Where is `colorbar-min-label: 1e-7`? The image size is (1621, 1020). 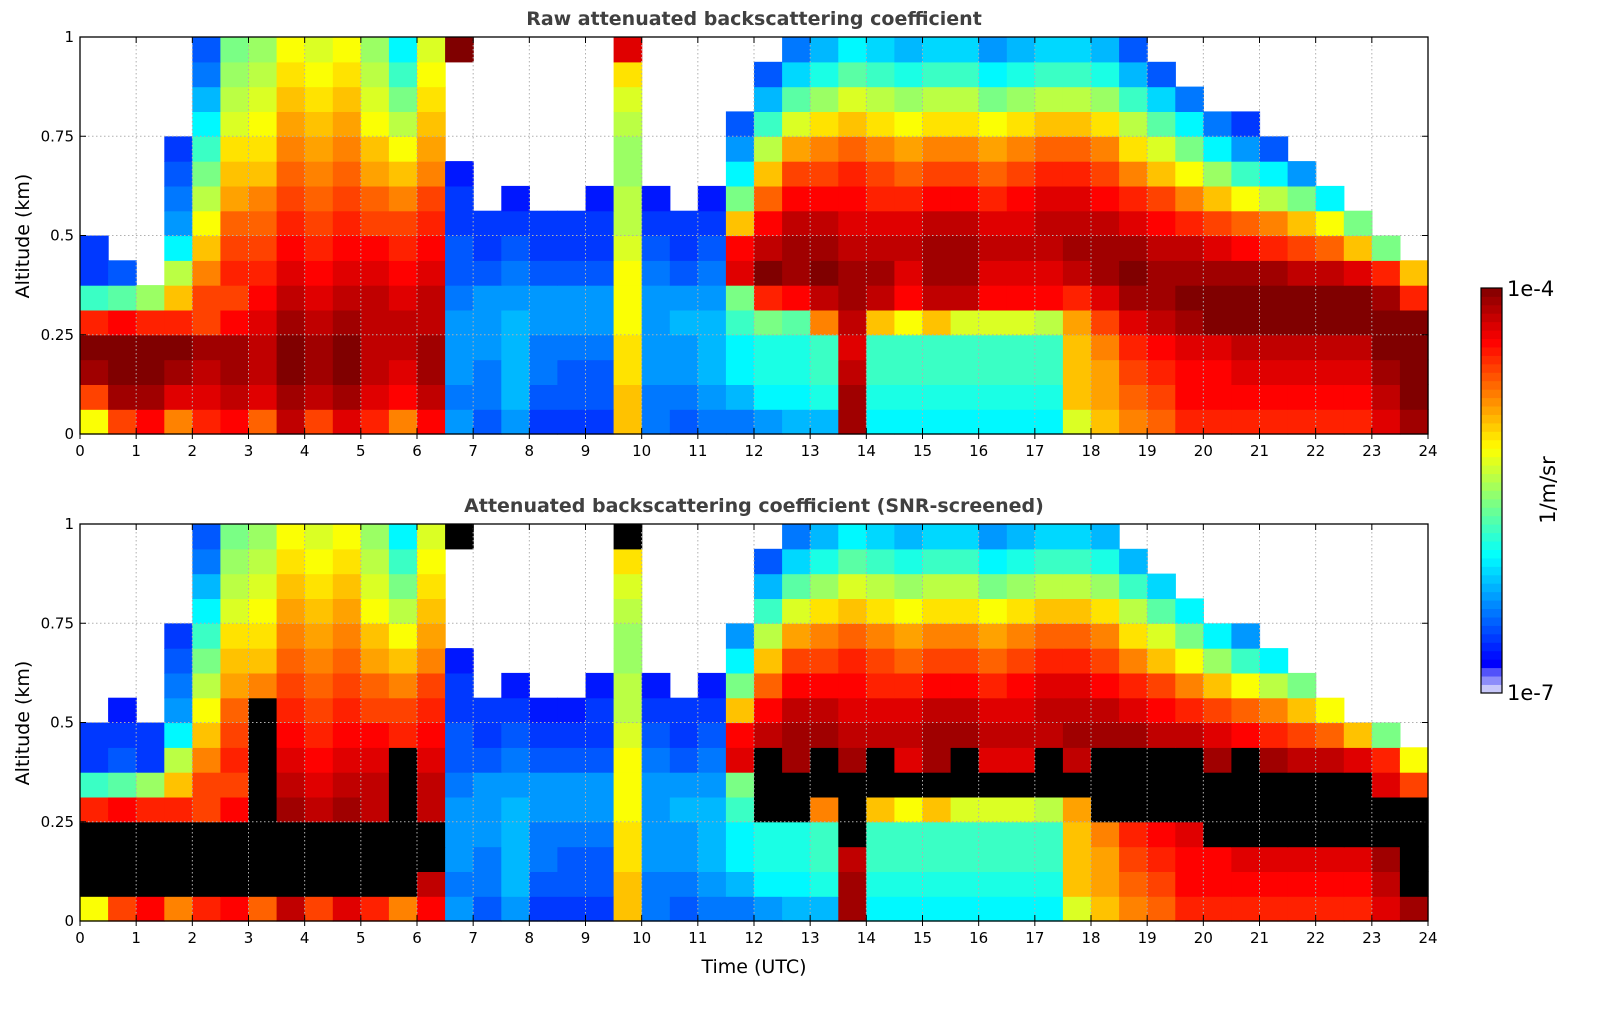 colorbar-min-label: 1e-7 is located at coordinates (1530, 693).